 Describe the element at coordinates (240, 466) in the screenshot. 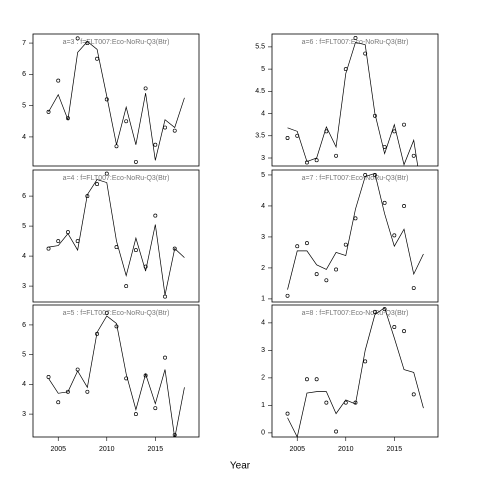

I see `x-axis-label: Year` at that location.